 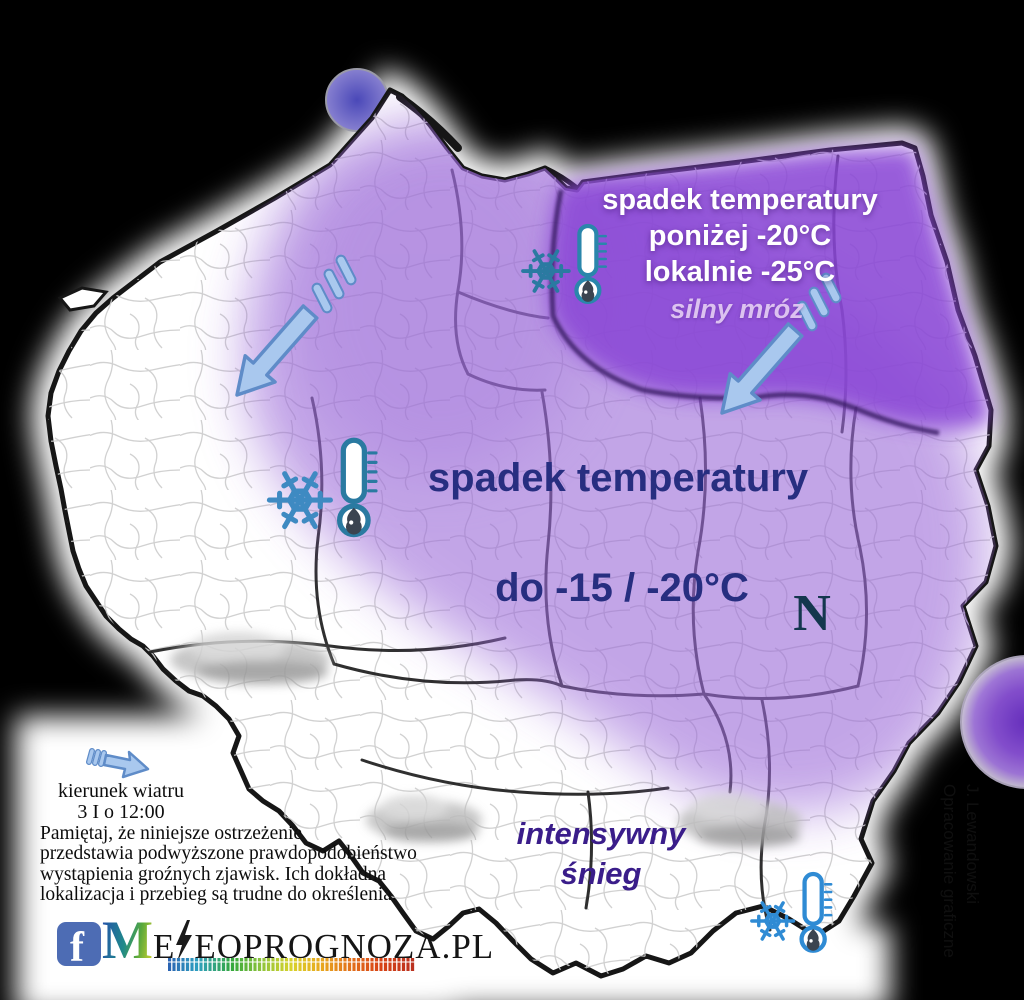 I want to click on warning-northeast-line2: poniżej -20°C, so click(x=740, y=236).